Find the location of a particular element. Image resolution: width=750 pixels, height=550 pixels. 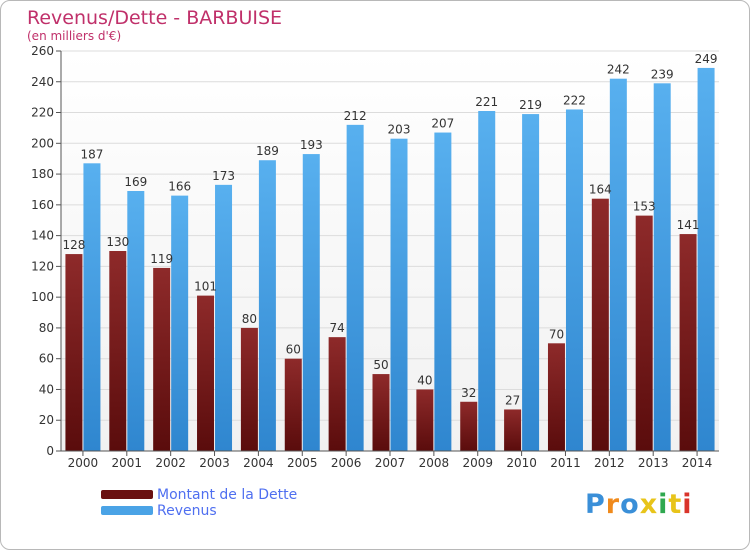

bar-revenus-2012 is located at coordinates (618, 264).